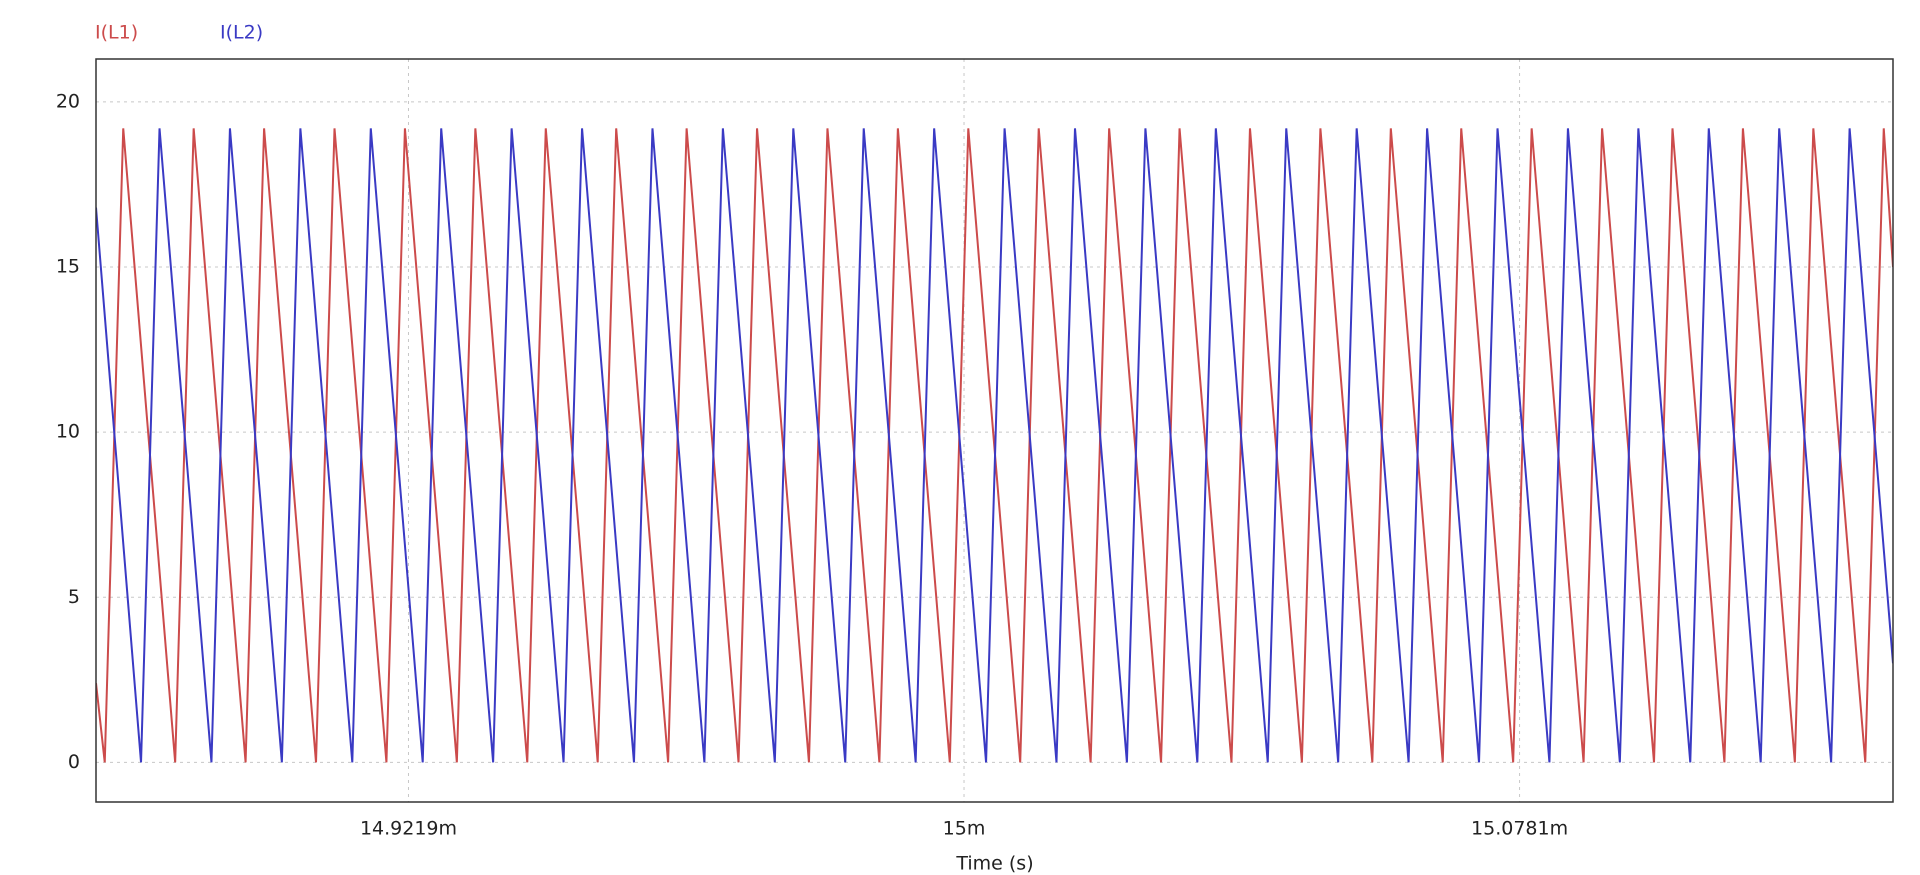  I want to click on x-axis-label: Time (s), so click(994, 864).